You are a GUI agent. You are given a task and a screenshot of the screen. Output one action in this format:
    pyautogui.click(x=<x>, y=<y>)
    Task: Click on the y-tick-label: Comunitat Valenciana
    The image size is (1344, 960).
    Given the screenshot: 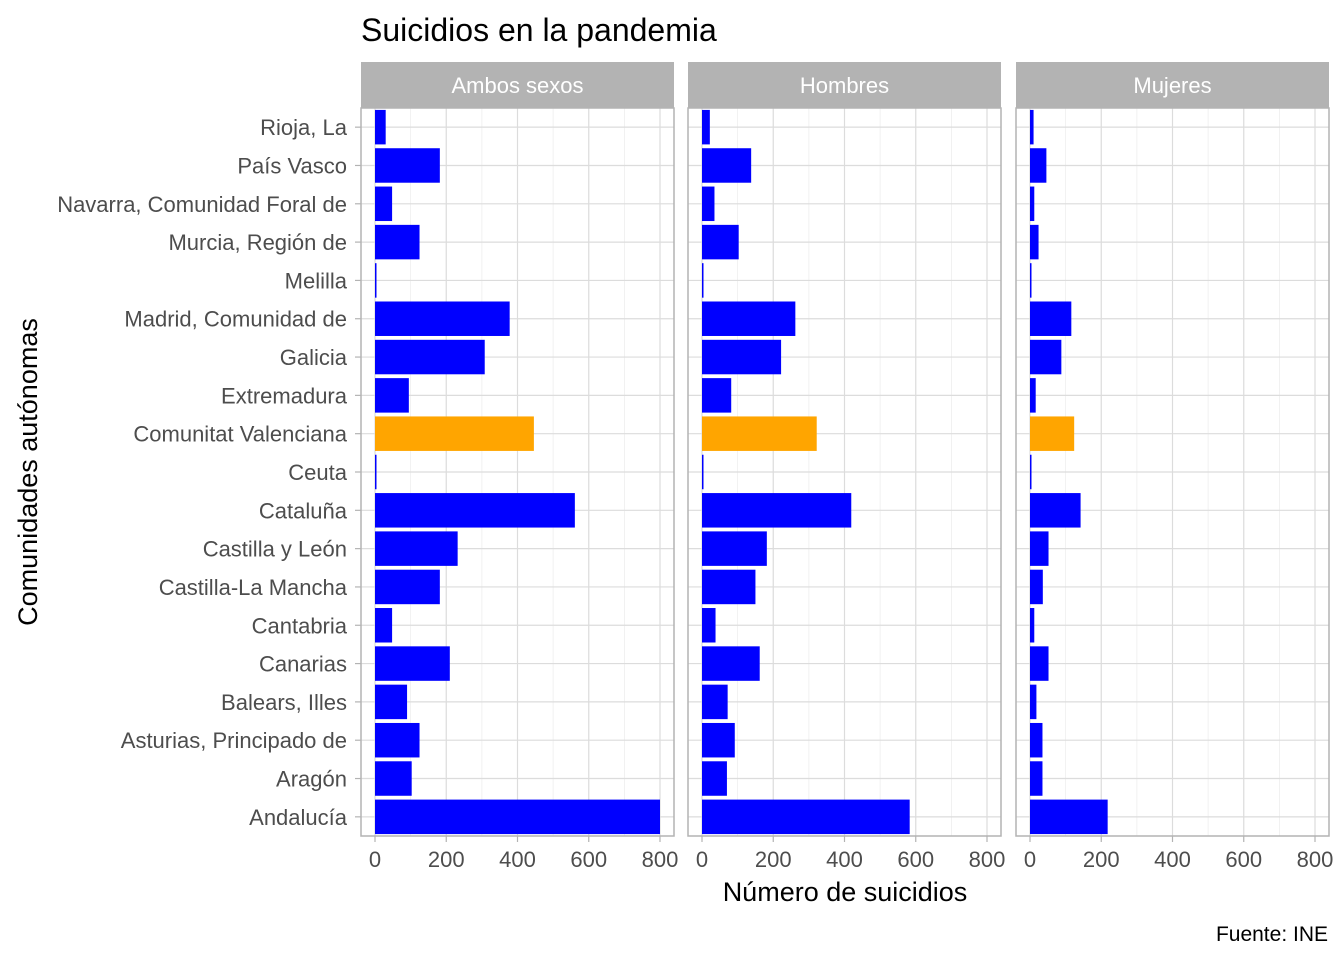 What is the action you would take?
    pyautogui.click(x=240, y=434)
    